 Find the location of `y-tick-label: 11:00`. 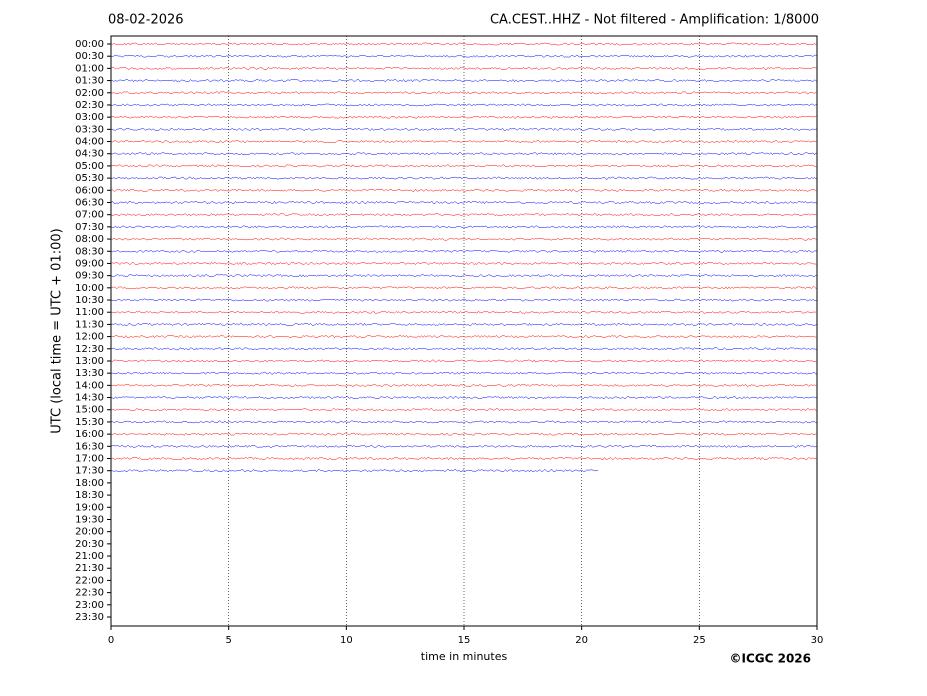

y-tick-label: 11:00 is located at coordinates (89, 312).